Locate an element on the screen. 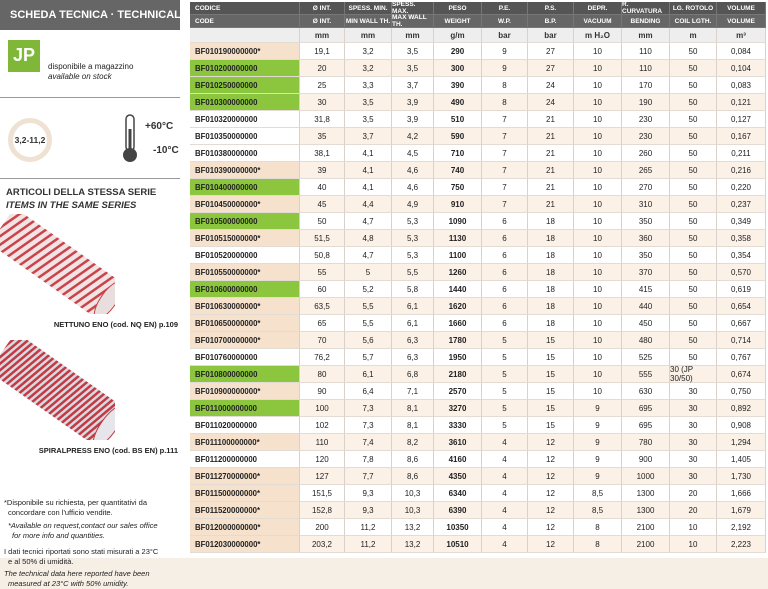 This screenshot has width=768, height=589. table-cell: 203,2 is located at coordinates (322, 544).